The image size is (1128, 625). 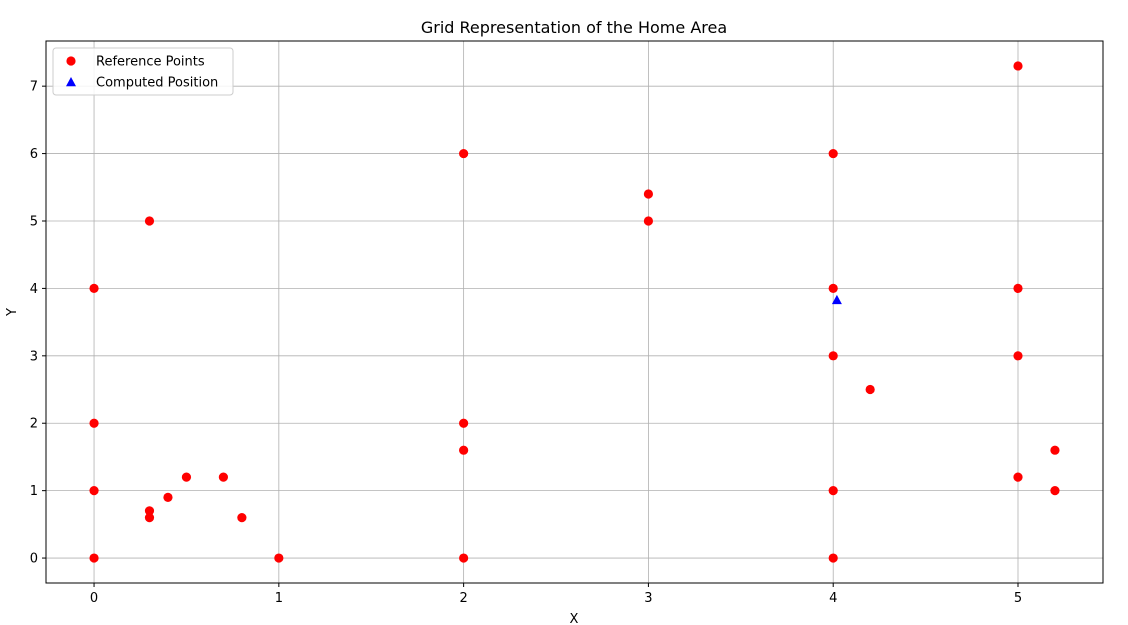 I want to click on y-tick-label: 6, so click(x=34, y=154).